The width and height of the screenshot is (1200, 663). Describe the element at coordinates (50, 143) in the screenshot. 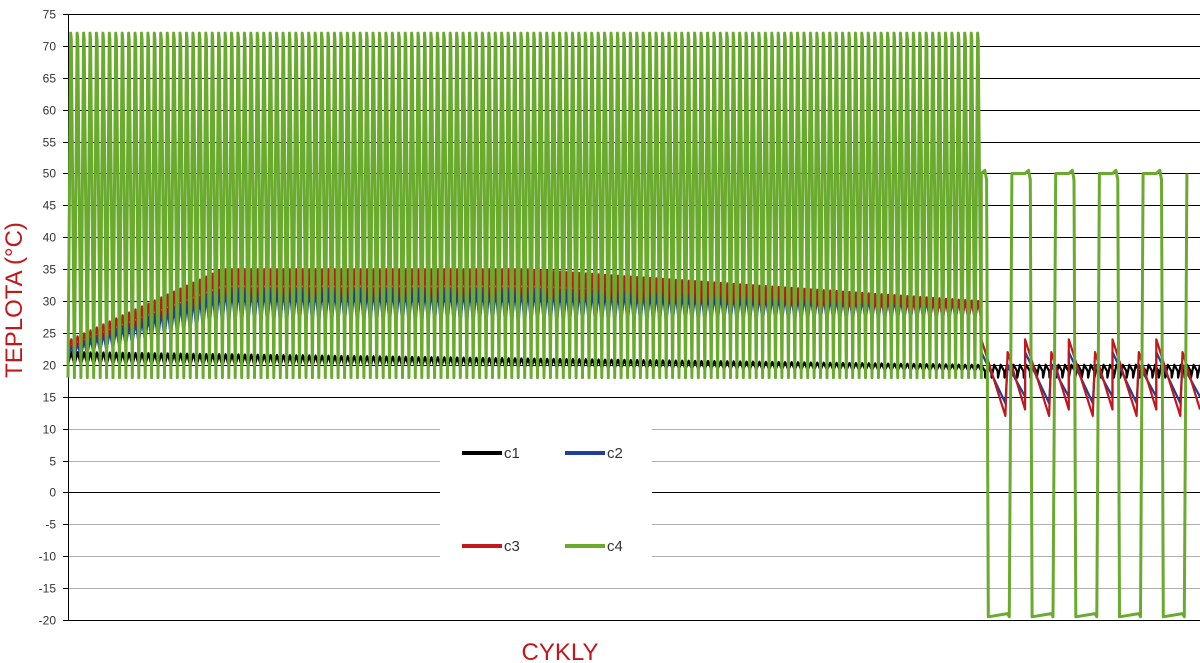

I see `y-tick-label: 55` at that location.